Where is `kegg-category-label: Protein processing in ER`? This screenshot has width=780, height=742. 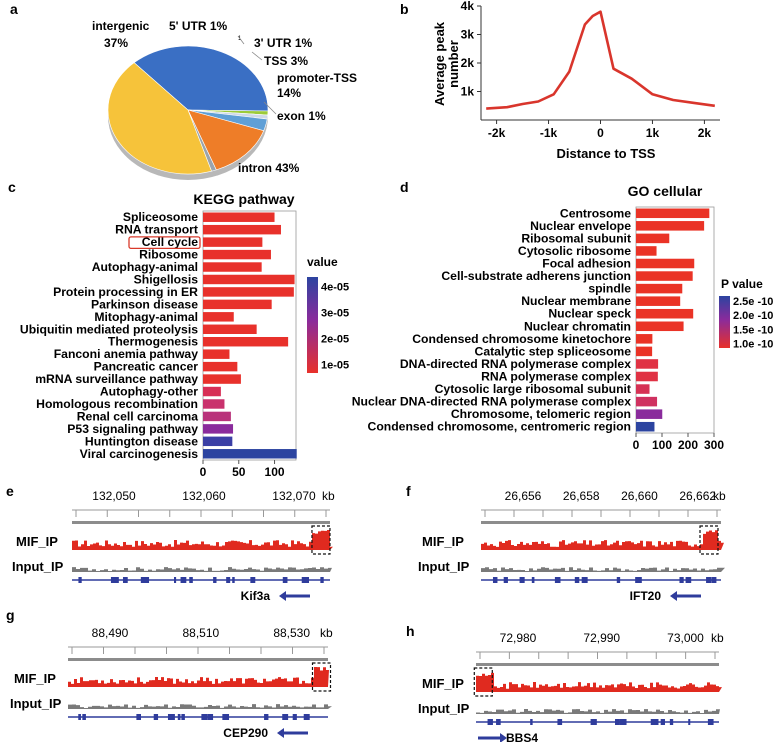
kegg-category-label: Protein processing in ER is located at coordinates (125, 292).